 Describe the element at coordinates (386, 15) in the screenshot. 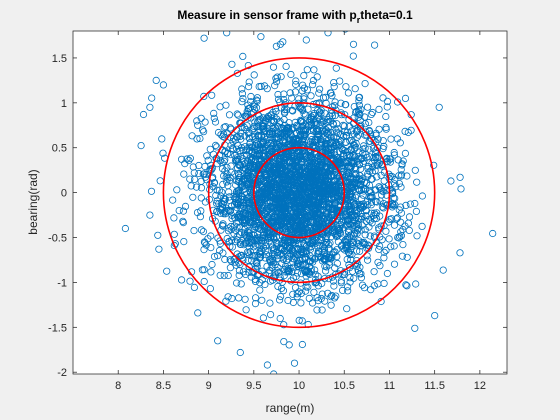

I see `title-tail: theta=0.1` at that location.